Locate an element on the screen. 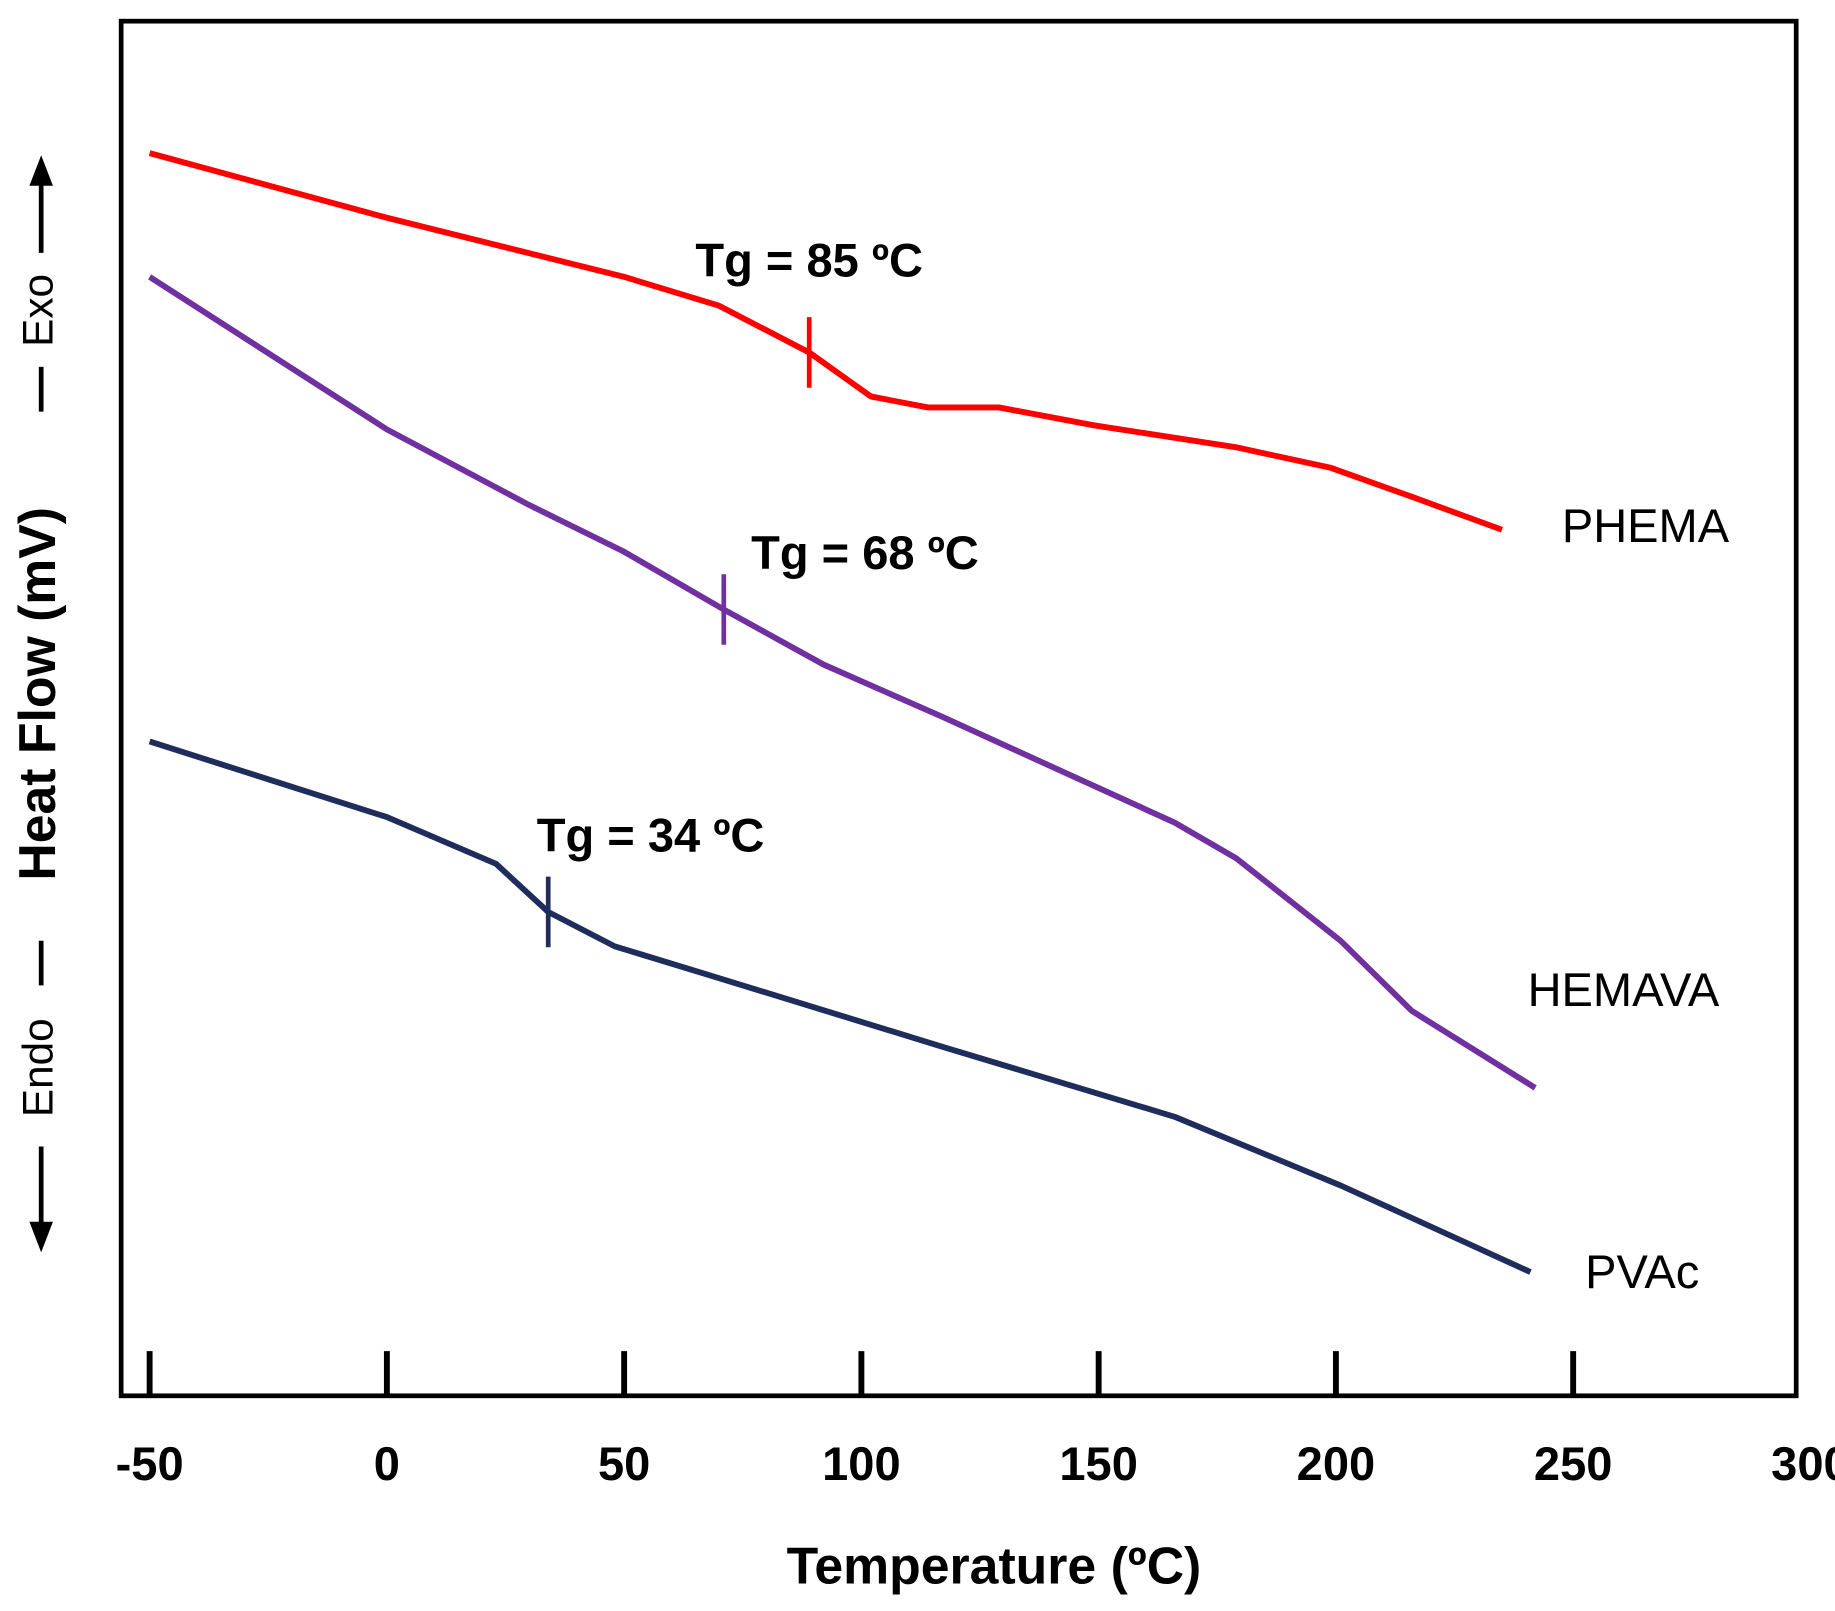  endo-label: Endo is located at coordinates (37, 1067).